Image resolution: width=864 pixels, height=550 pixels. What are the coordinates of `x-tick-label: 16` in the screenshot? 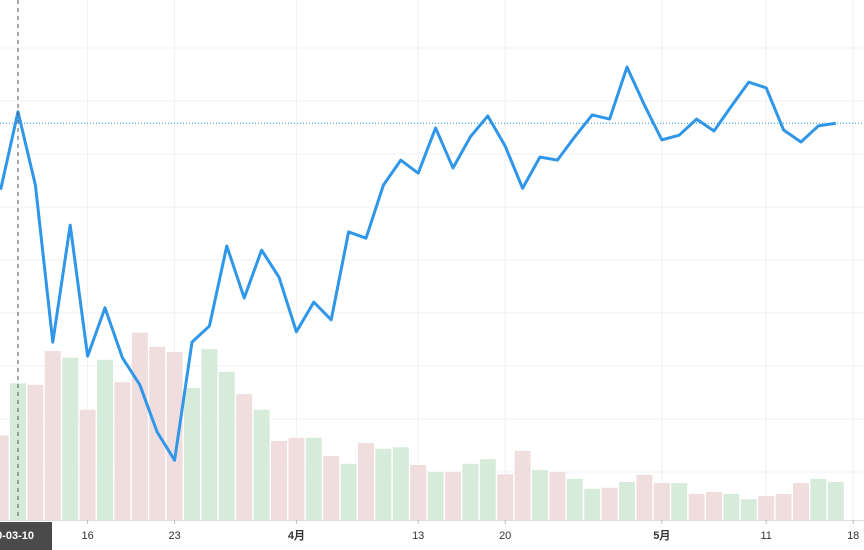 It's located at (87, 536).